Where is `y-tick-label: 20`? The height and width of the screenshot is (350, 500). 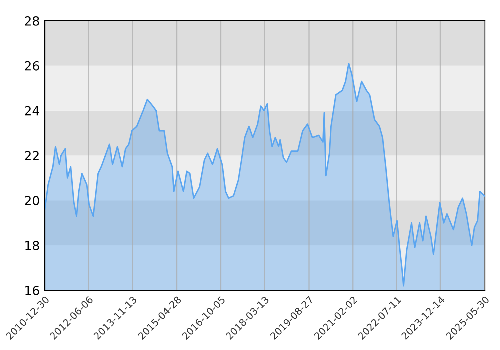 y-tick-label: 20 is located at coordinates (32, 201).